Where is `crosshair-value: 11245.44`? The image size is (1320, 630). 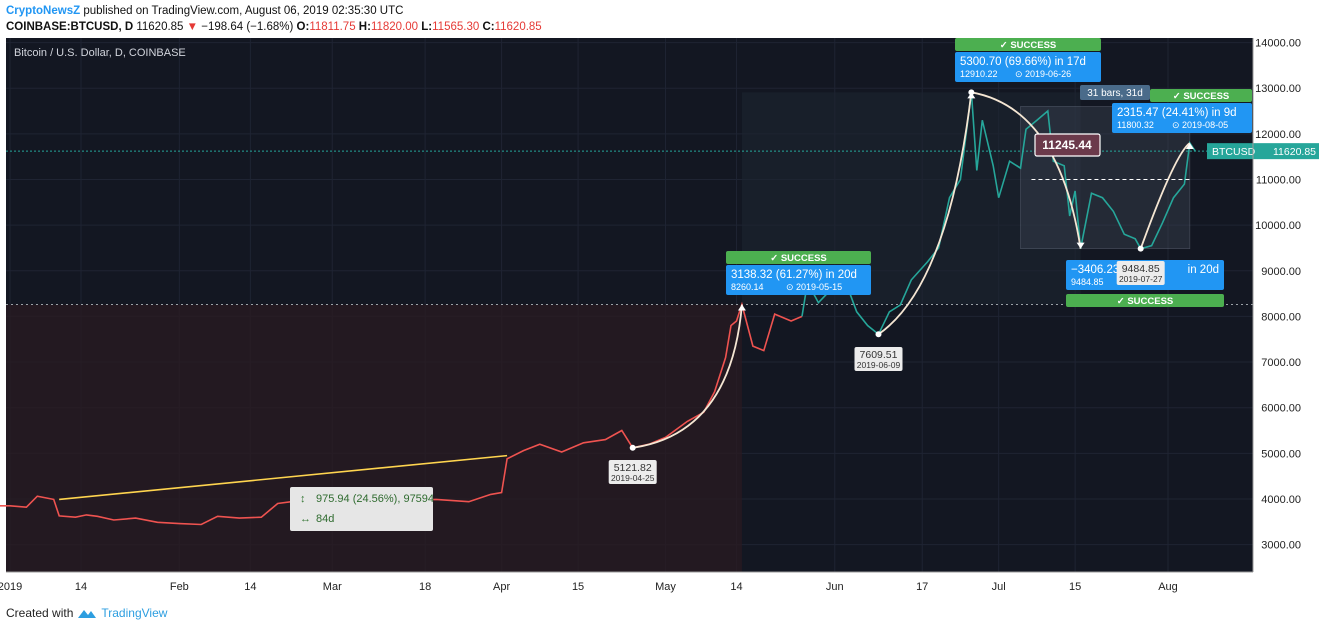 crosshair-value: 11245.44 is located at coordinates (1067, 145).